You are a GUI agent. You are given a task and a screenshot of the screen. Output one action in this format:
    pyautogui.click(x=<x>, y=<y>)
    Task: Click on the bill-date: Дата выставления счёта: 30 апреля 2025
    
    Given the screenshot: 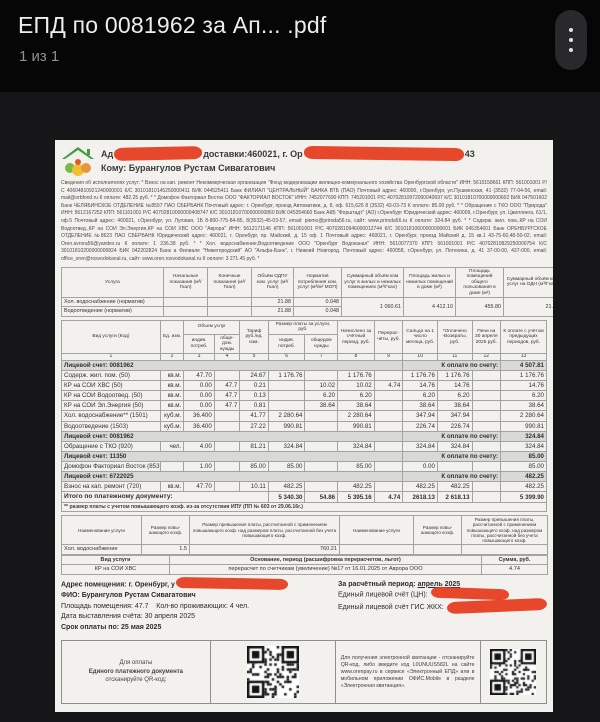 What is the action you would take?
    pyautogui.click(x=128, y=617)
    